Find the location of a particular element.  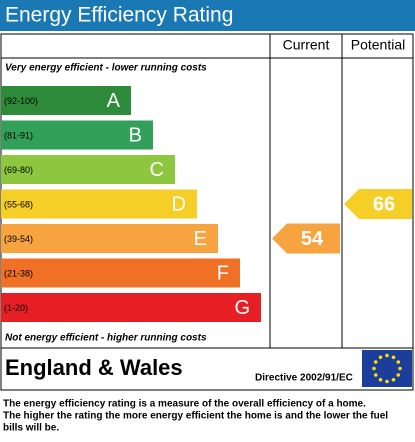

rating-value: 66 is located at coordinates (384, 204).